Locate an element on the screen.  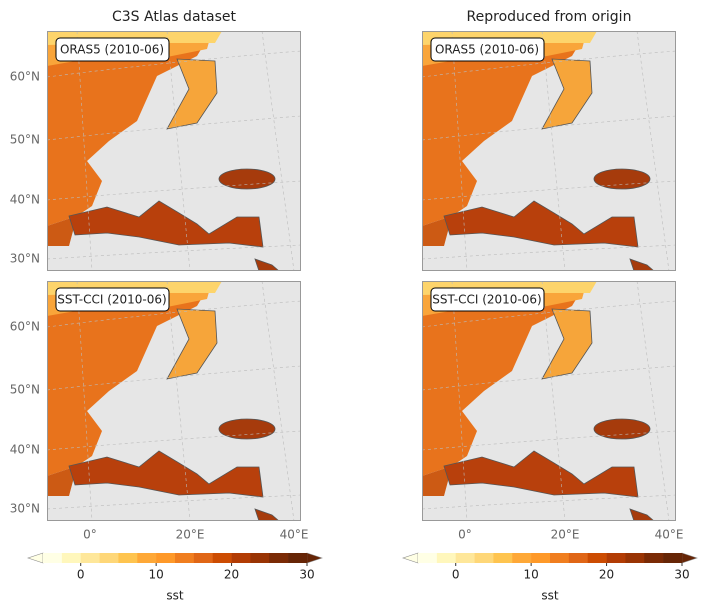
panel-title: Reproduced from origin is located at coordinates (549, 17).